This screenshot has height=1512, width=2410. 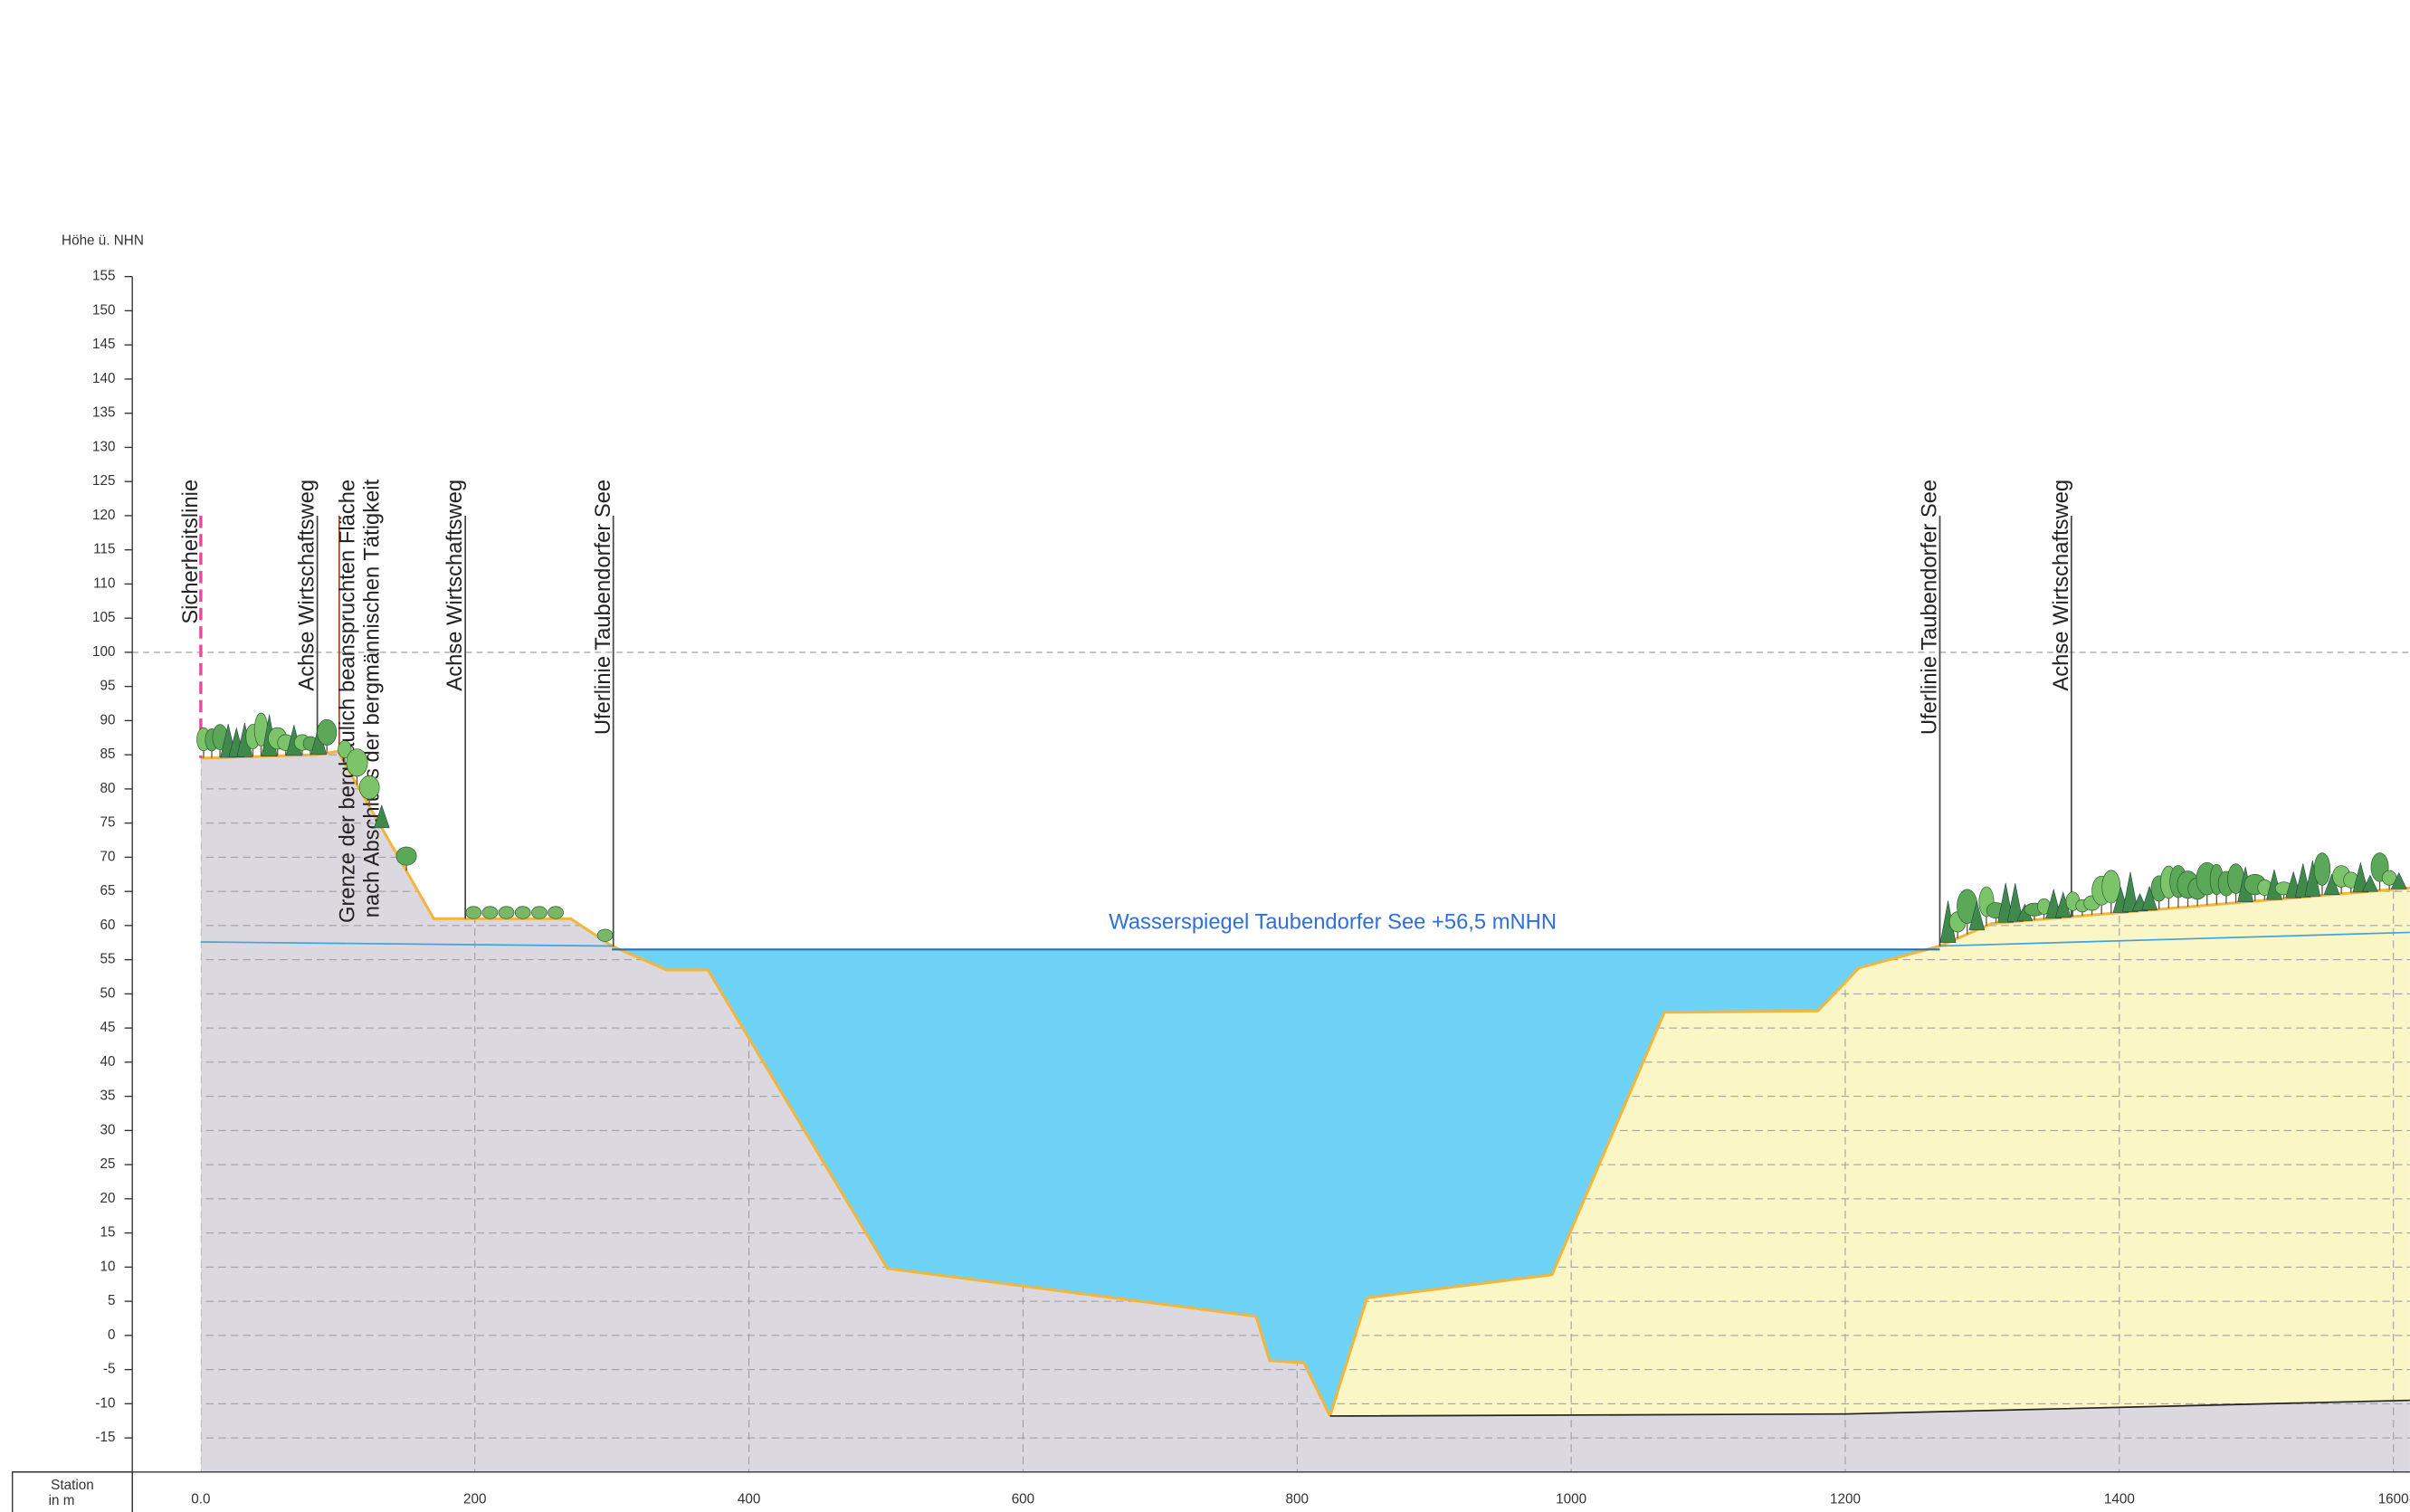 I want to click on y-tick-label: 70, so click(x=108, y=857).